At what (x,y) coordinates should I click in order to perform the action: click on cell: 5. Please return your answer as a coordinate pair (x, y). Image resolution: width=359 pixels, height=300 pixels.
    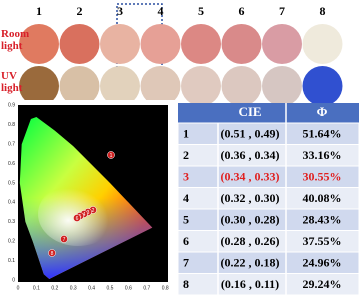
    Looking at the image, I should click on (186, 220).